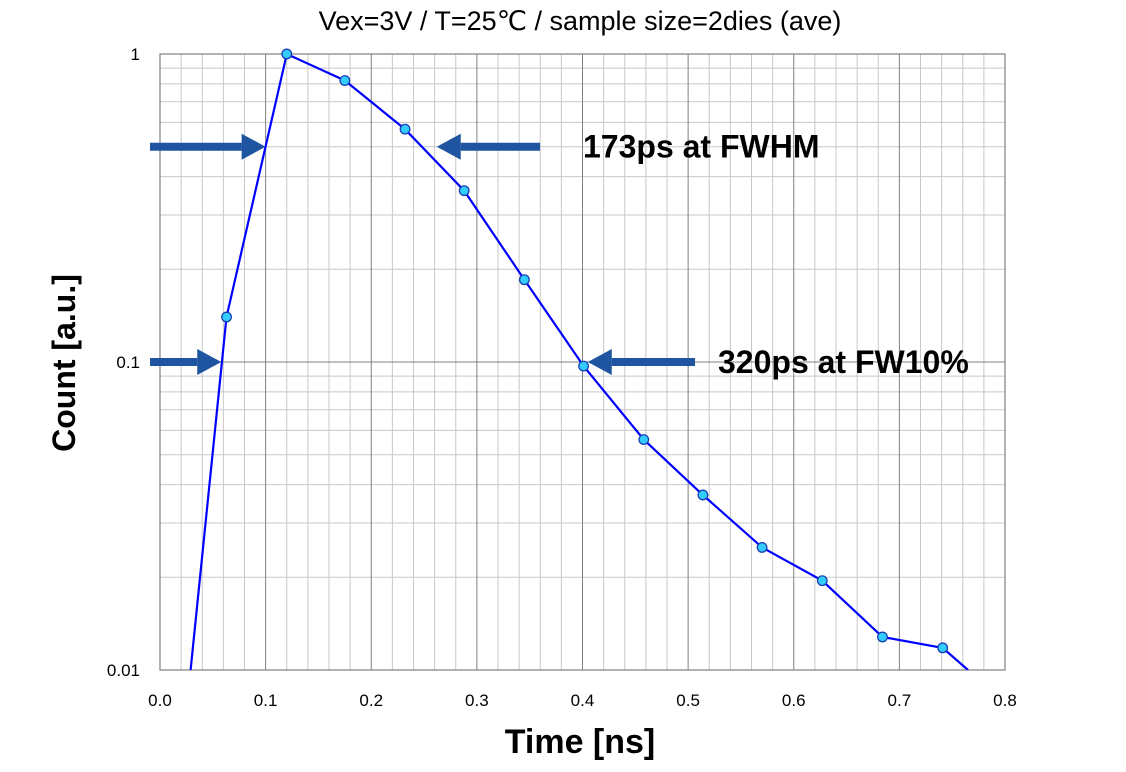 The image size is (1126, 772). Describe the element at coordinates (209, 362) in the screenshot. I see `arrow-fw10-left-head` at that location.